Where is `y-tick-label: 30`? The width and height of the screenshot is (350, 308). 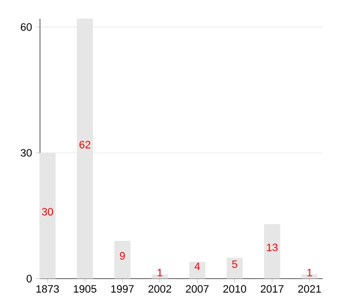 y-tick-label: 30 is located at coordinates (26, 153).